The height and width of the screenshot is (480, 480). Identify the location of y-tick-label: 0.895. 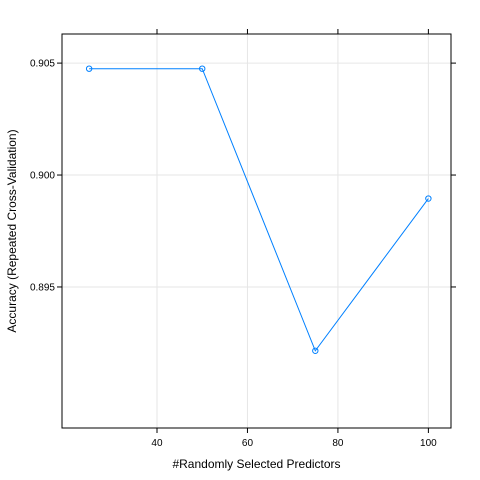
(42, 287).